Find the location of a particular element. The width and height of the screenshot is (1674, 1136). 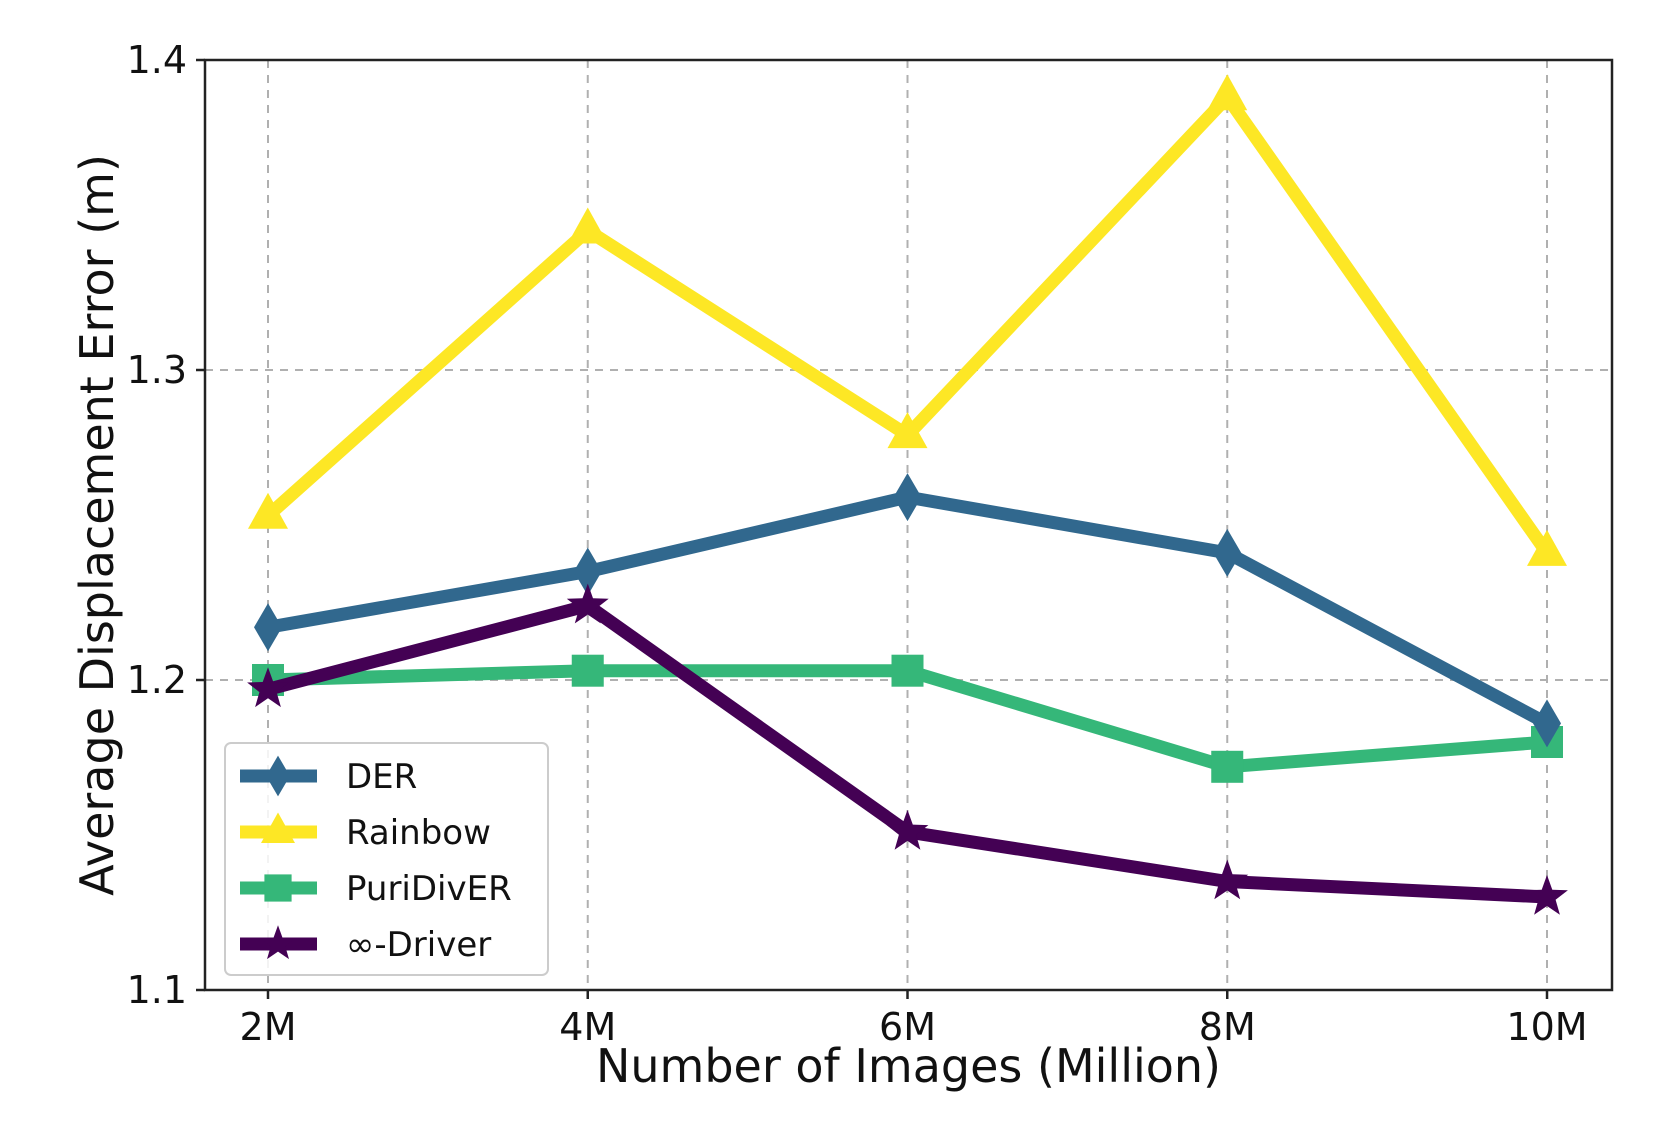

legend-label: PuriDivER is located at coordinates (429, 889).